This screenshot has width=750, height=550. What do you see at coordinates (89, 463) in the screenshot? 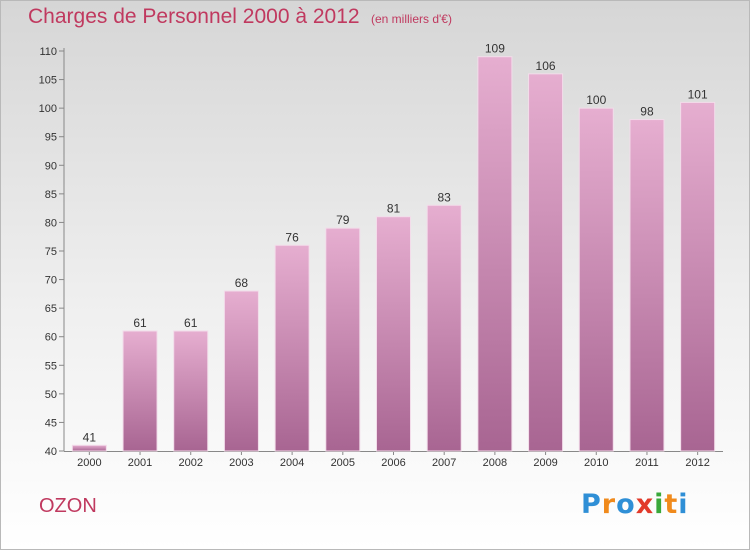
I see `x-tick-label: 2000` at bounding box center [89, 463].